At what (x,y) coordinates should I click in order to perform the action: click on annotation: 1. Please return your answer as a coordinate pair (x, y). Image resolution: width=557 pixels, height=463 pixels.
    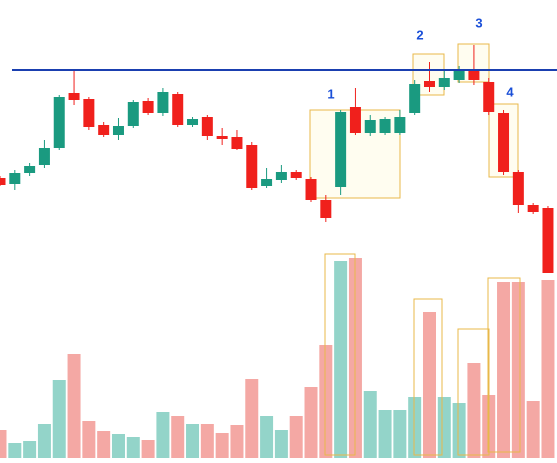
    Looking at the image, I should click on (330, 93).